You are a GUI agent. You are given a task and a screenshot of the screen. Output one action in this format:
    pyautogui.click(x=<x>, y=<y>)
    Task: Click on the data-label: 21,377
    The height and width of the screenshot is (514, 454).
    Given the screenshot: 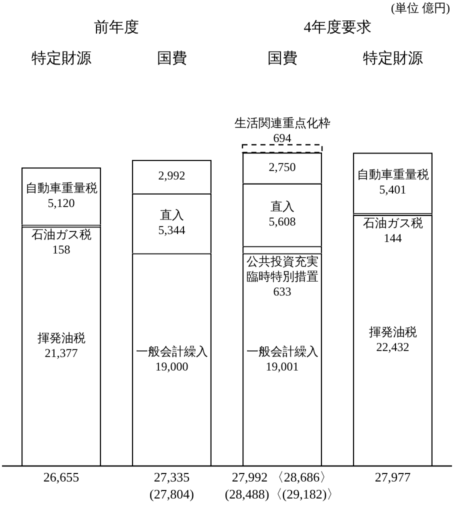 What is the action you would take?
    pyautogui.click(x=61, y=353)
    